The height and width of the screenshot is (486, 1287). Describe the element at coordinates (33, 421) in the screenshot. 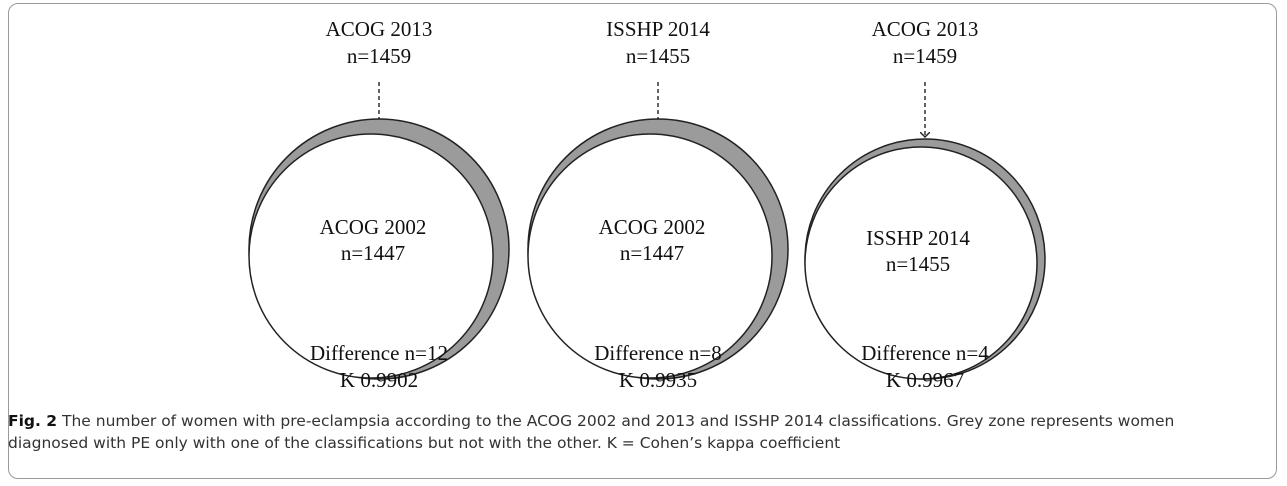

I see `figure-label: Fig. 2` at that location.